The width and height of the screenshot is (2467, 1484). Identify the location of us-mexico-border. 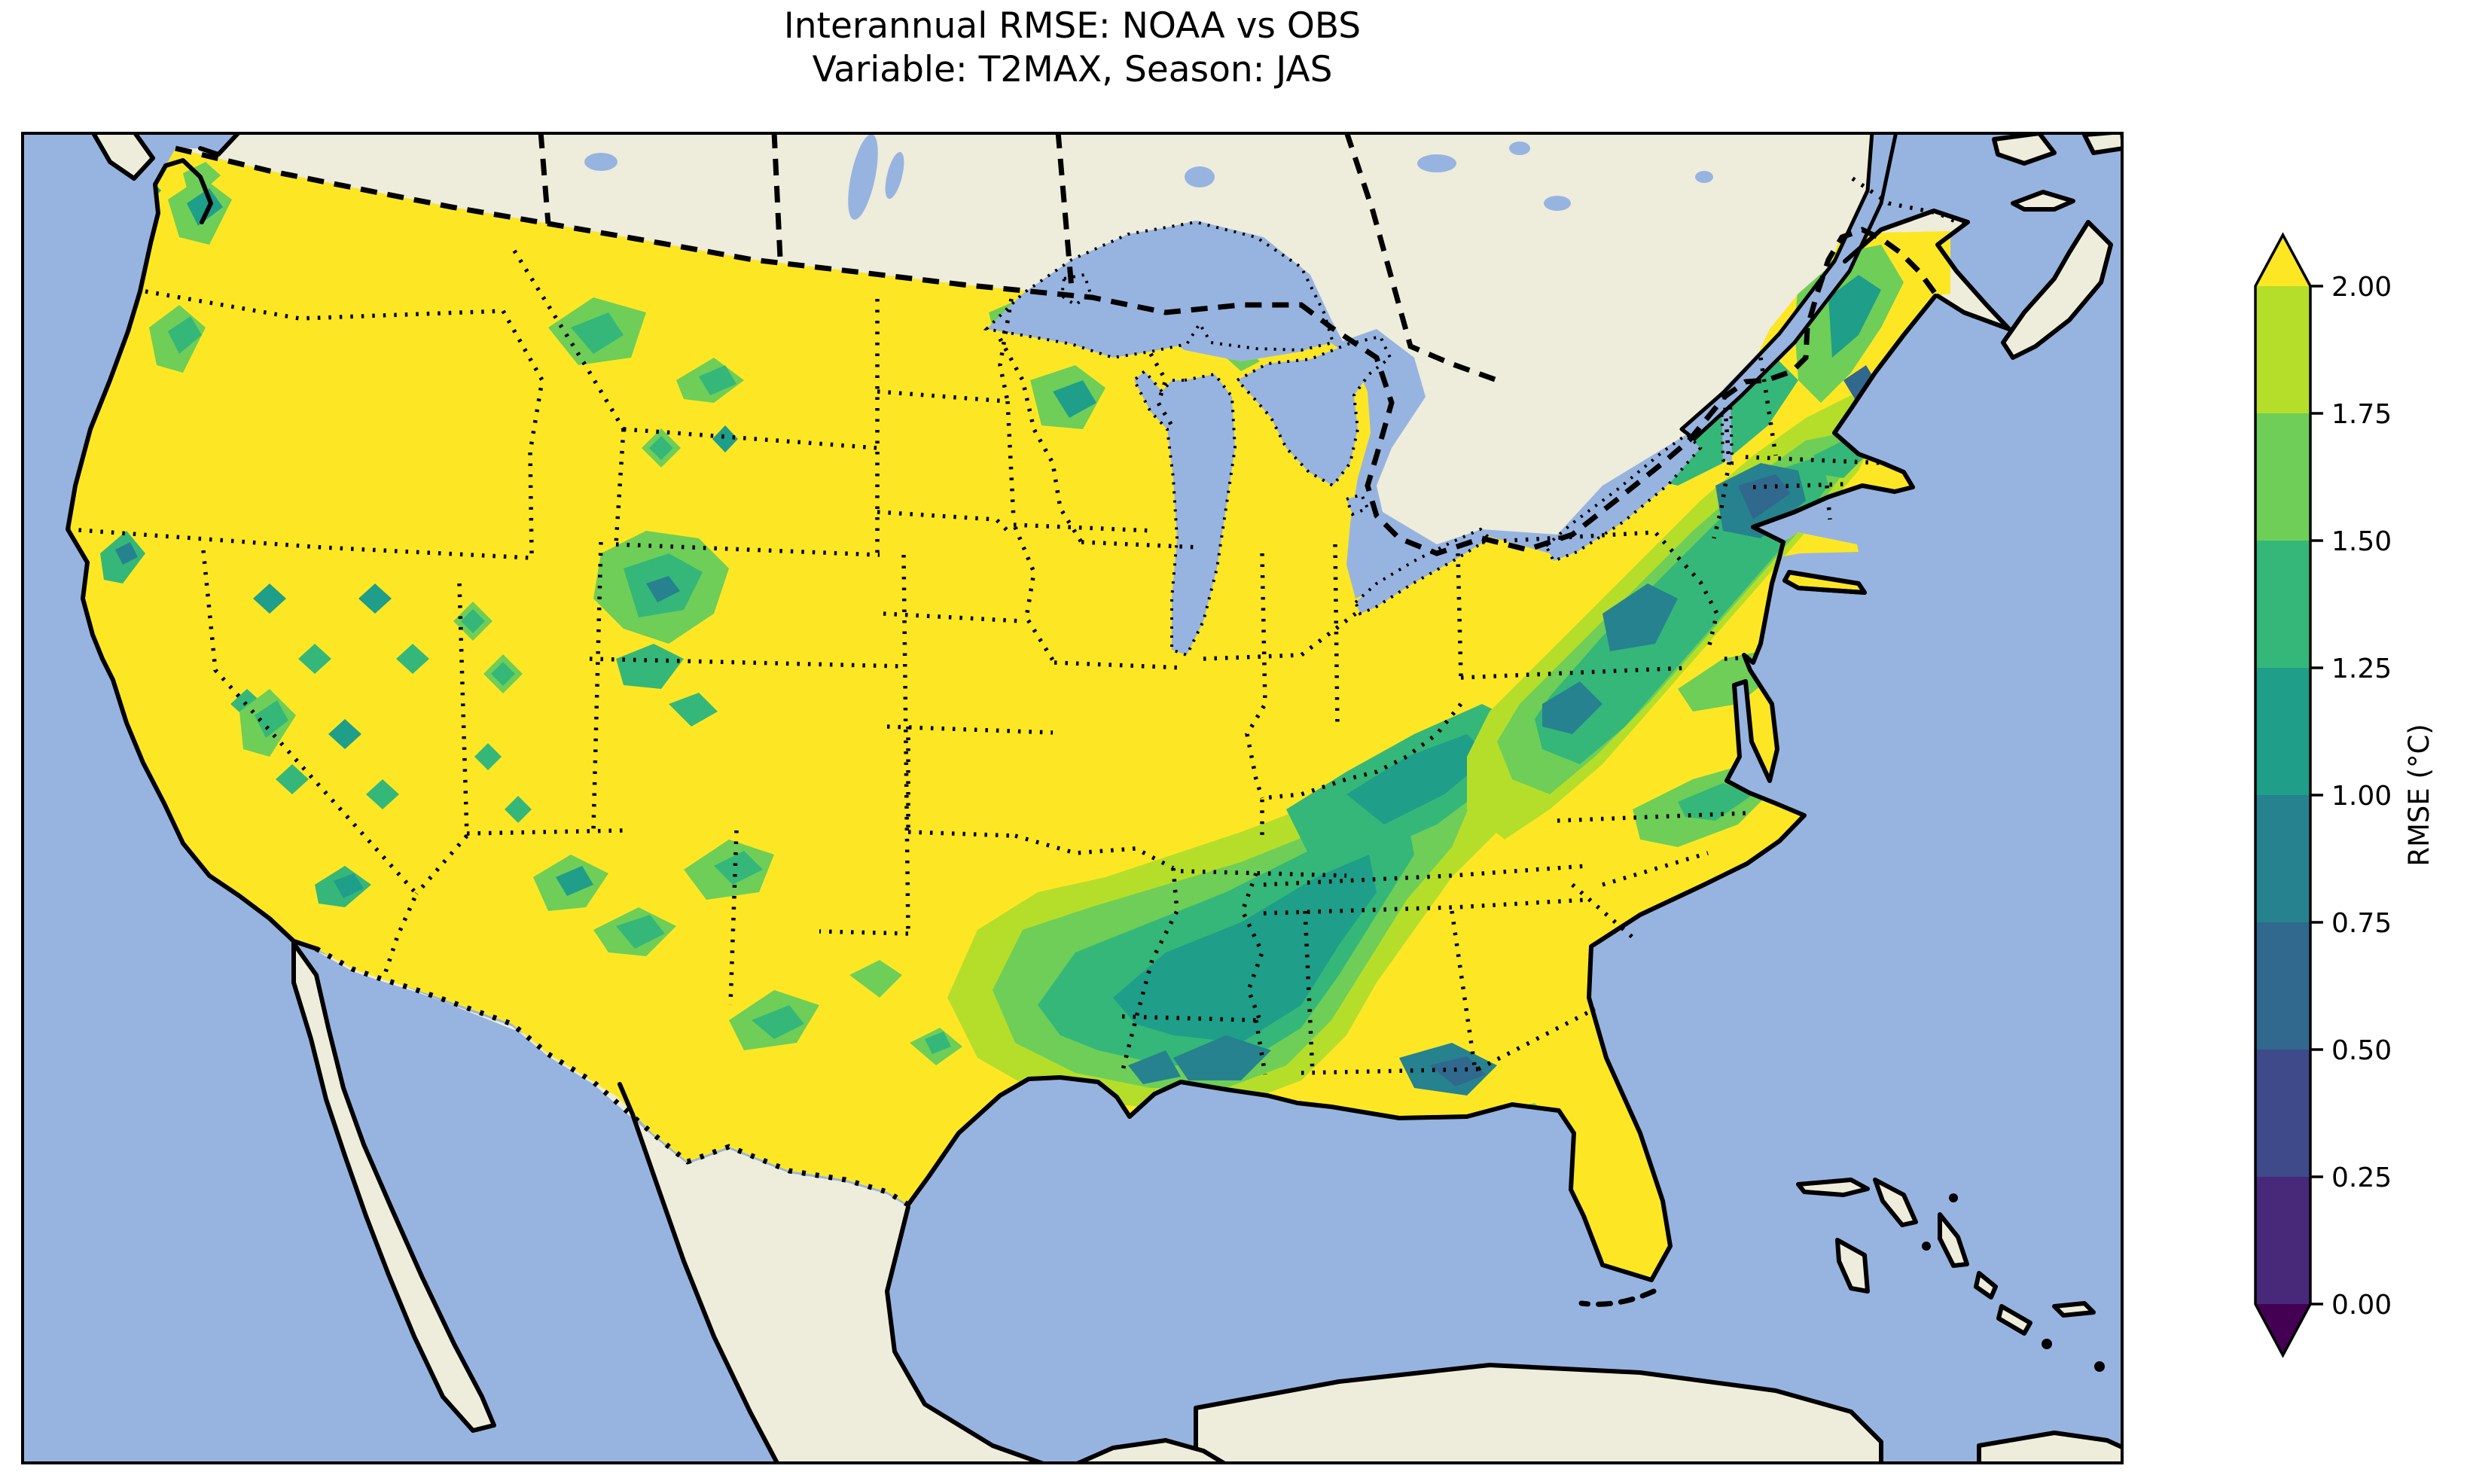
(612, 1076).